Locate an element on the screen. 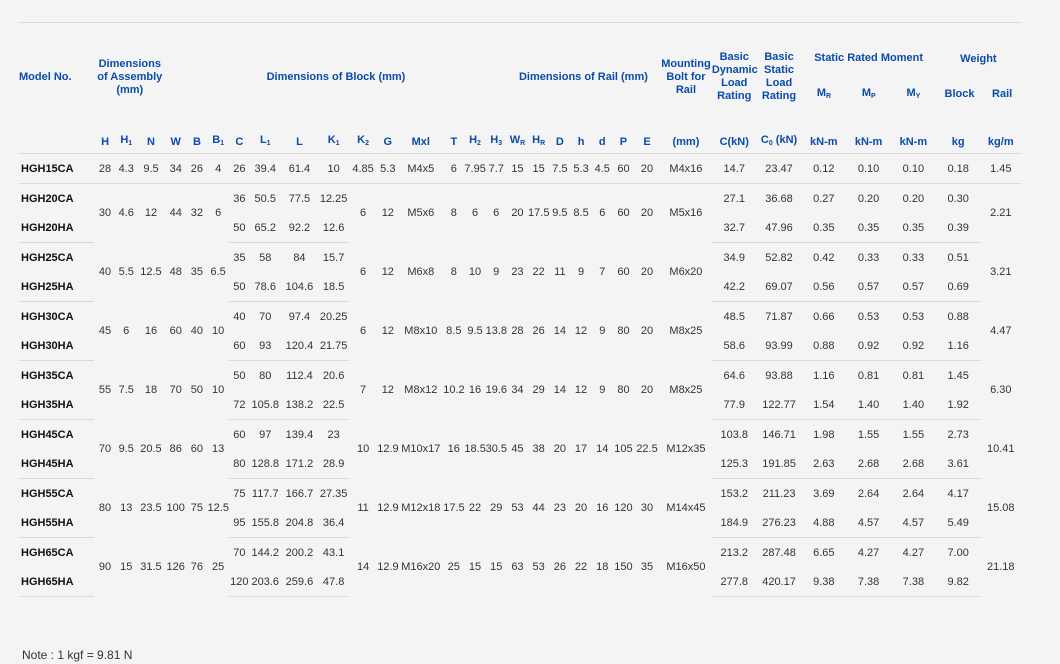  rail-dim-cell: 18 is located at coordinates (602, 567).